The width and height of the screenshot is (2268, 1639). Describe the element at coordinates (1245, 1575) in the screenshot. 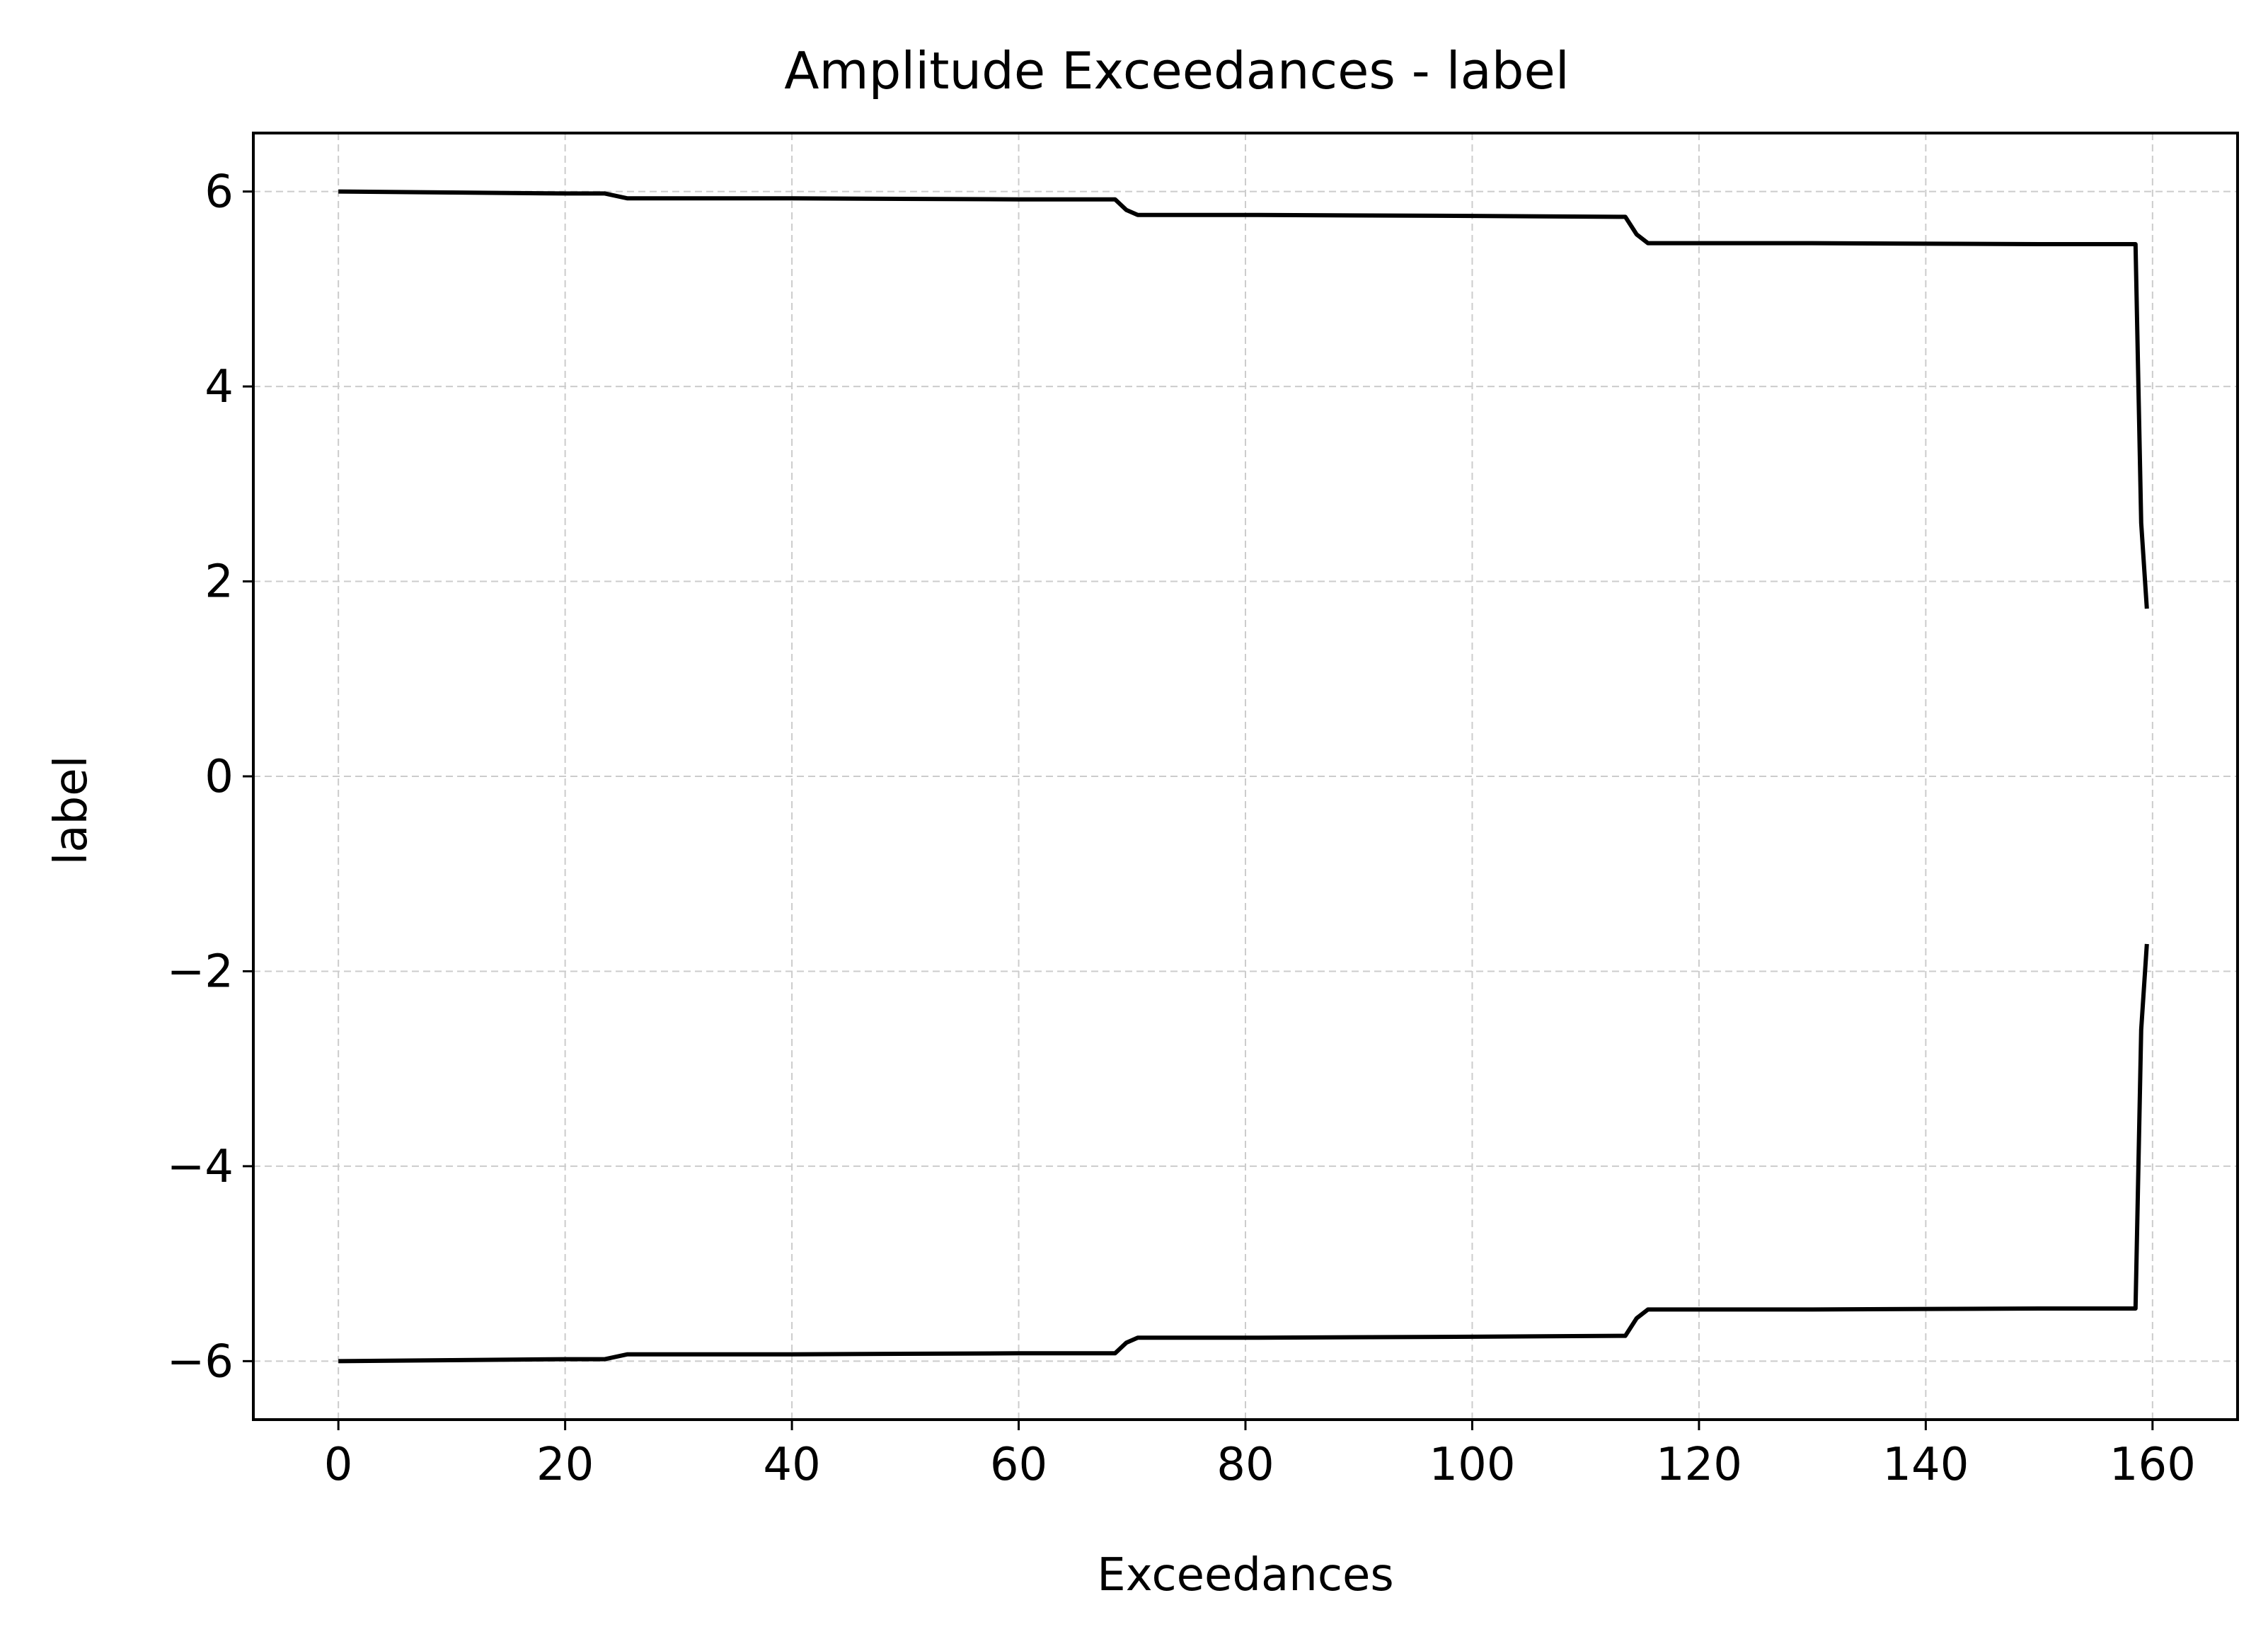

I see `x-axis-label: Exceedances` at that location.